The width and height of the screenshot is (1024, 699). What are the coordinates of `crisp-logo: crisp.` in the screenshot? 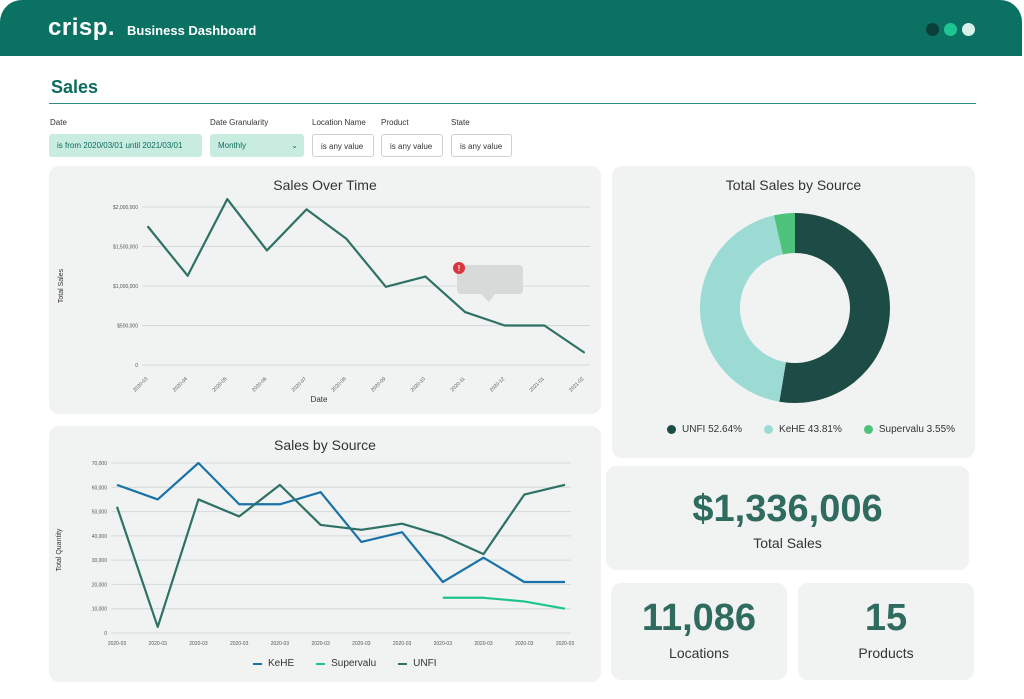 It's located at (82, 27).